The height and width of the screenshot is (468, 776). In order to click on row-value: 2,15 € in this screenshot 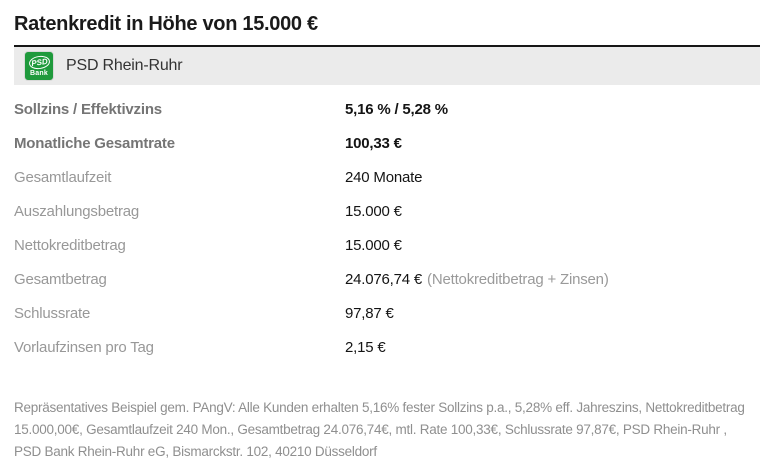, I will do `click(368, 347)`.